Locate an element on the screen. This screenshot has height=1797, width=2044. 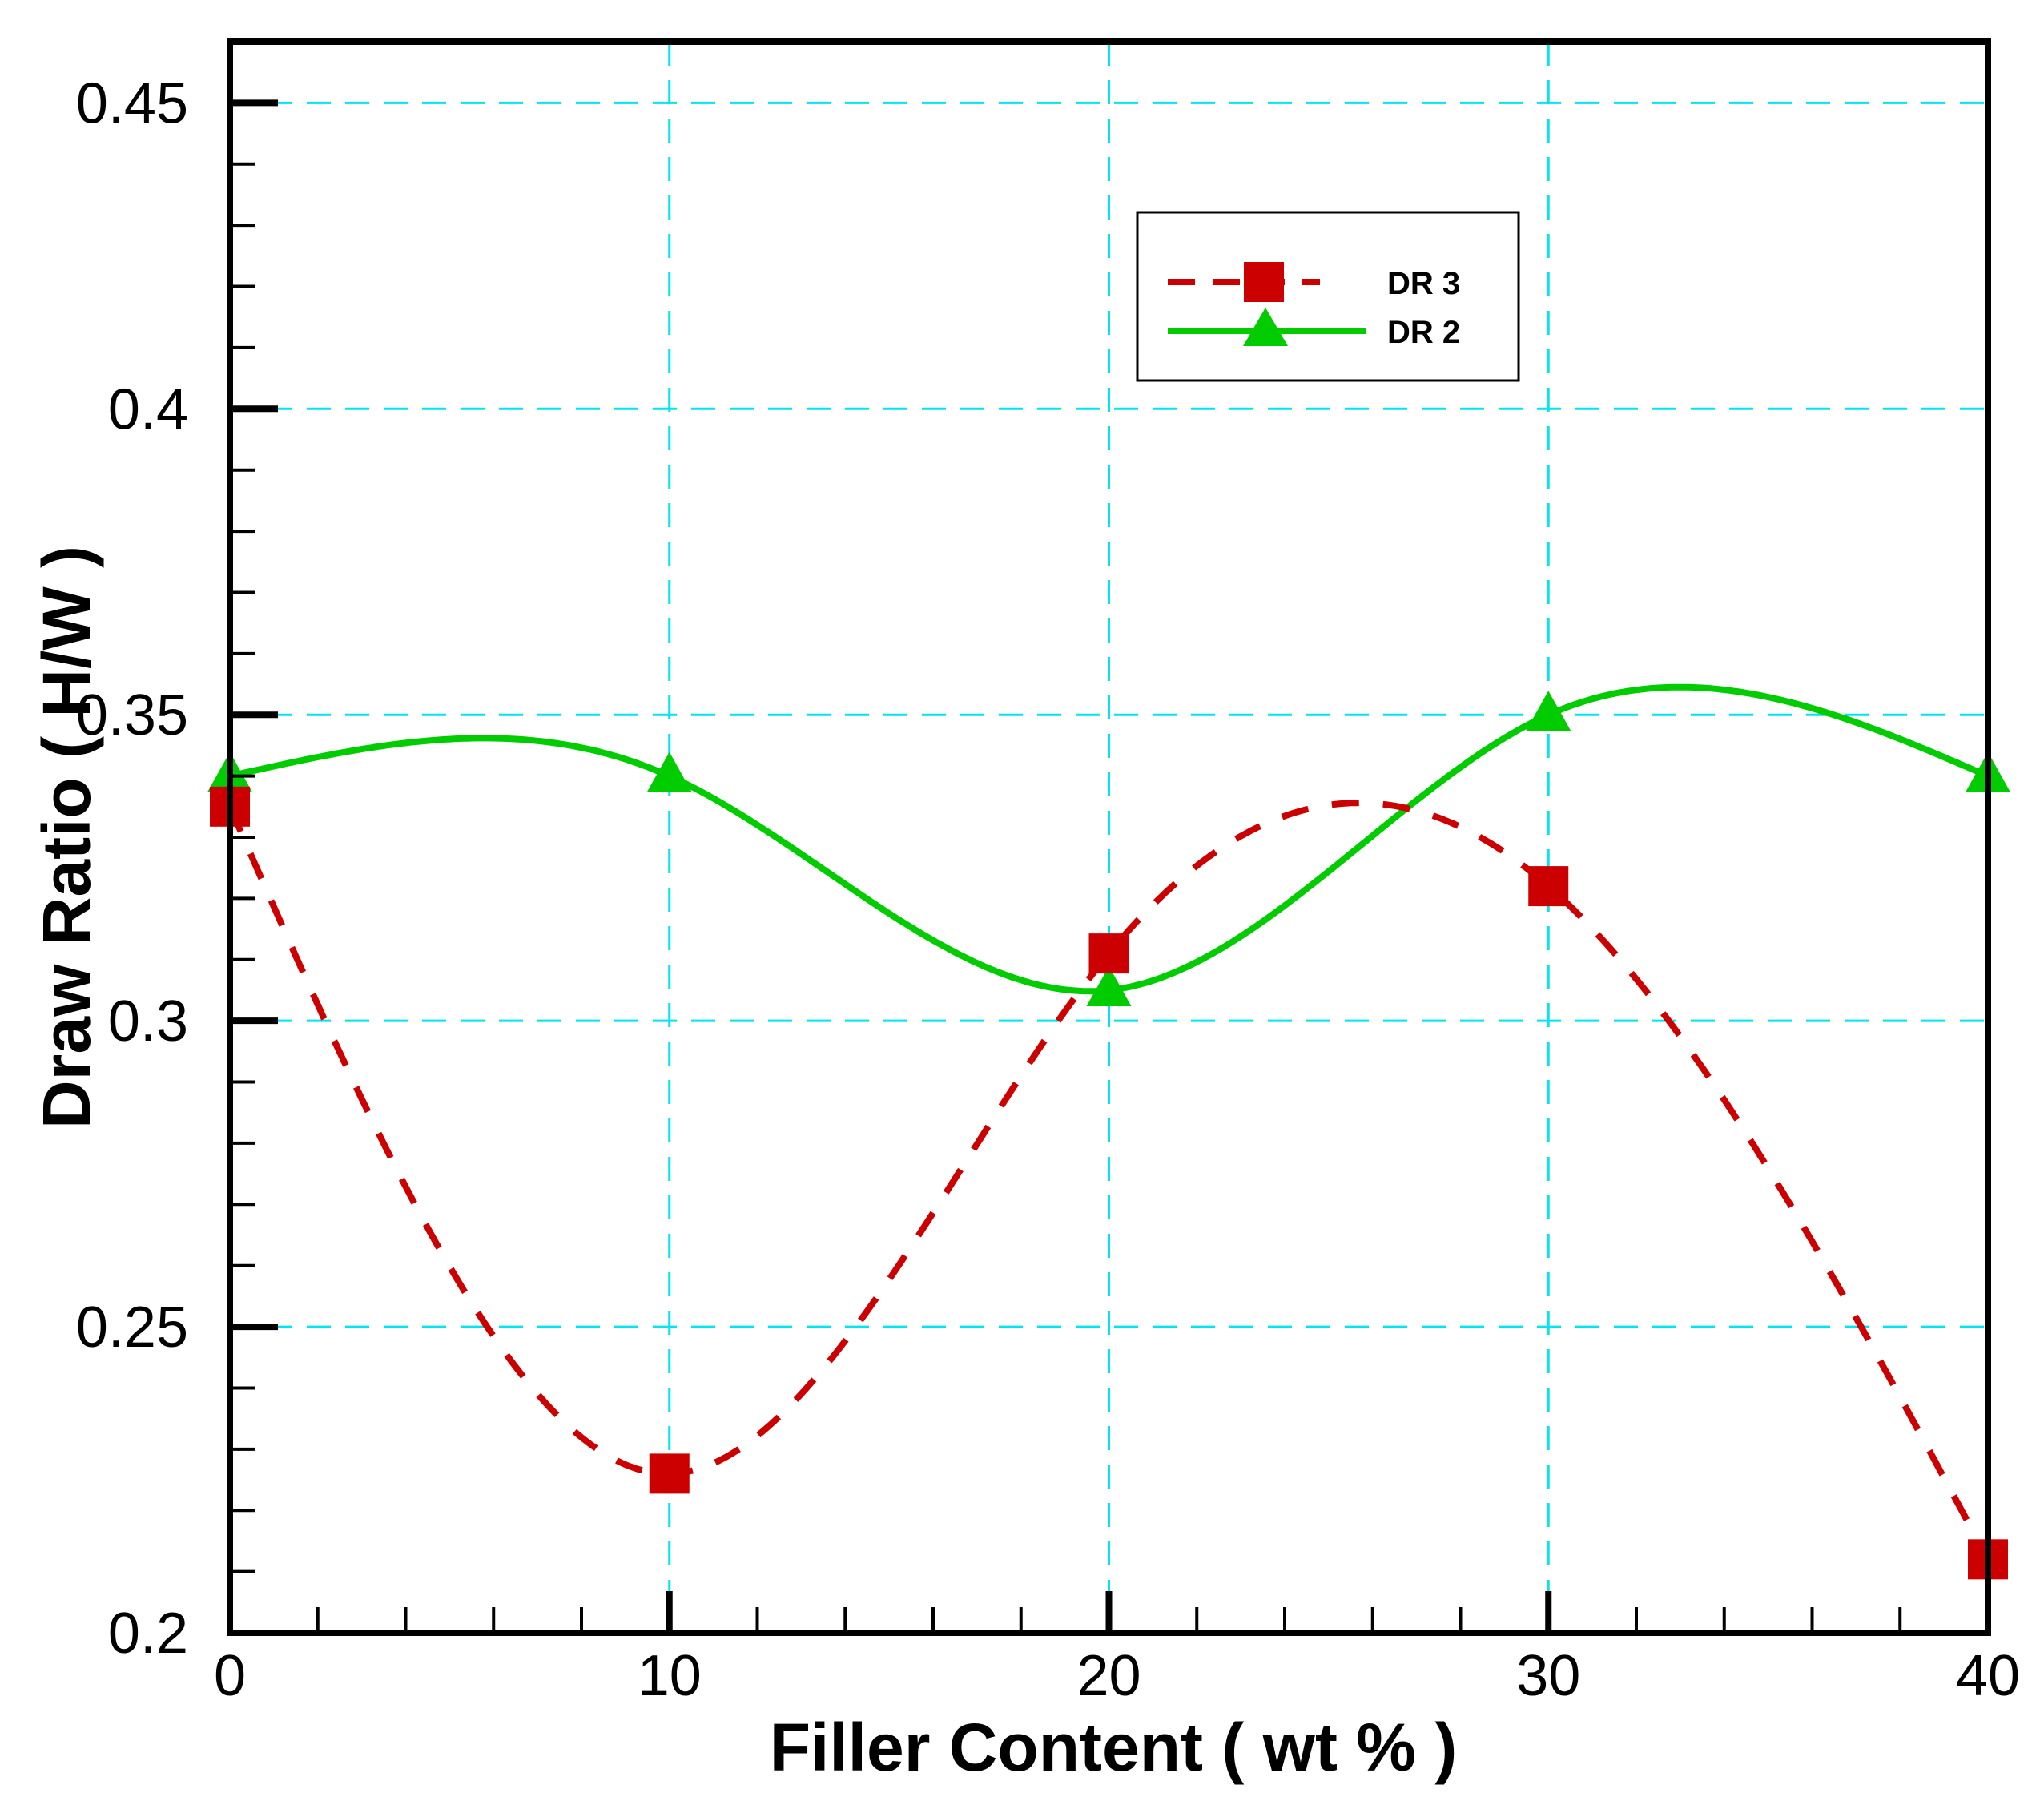
x-tick-label-3: 30 is located at coordinates (1548, 1676).